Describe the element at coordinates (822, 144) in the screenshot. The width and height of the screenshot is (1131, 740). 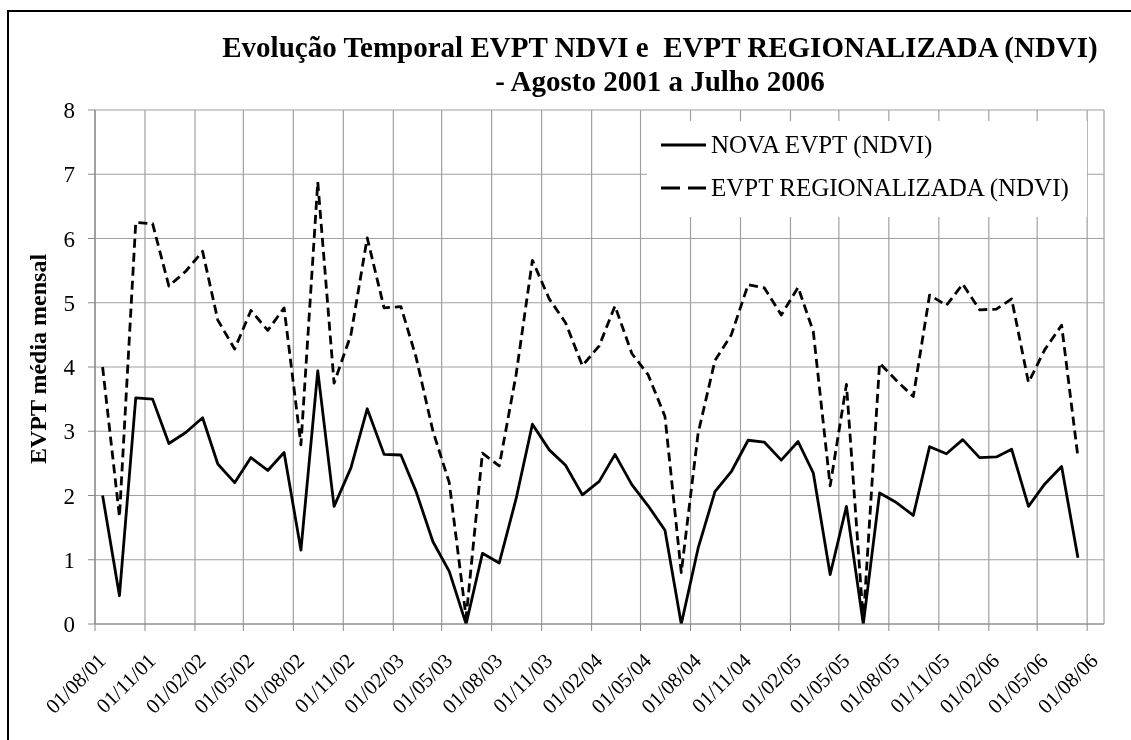
I see `legend-label: NOVA EVPT (NDVI)` at that location.